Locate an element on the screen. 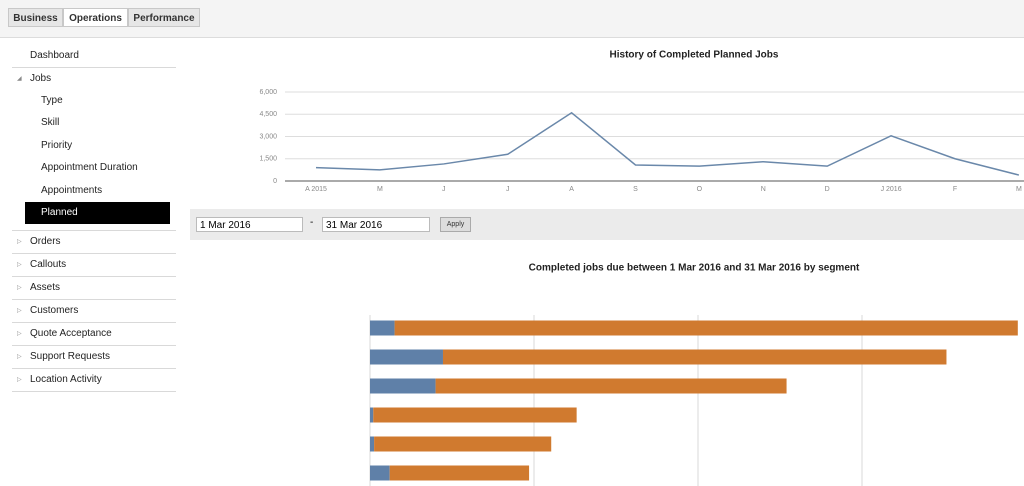 The width and height of the screenshot is (1024, 486). apply-button: Apply is located at coordinates (455, 224).